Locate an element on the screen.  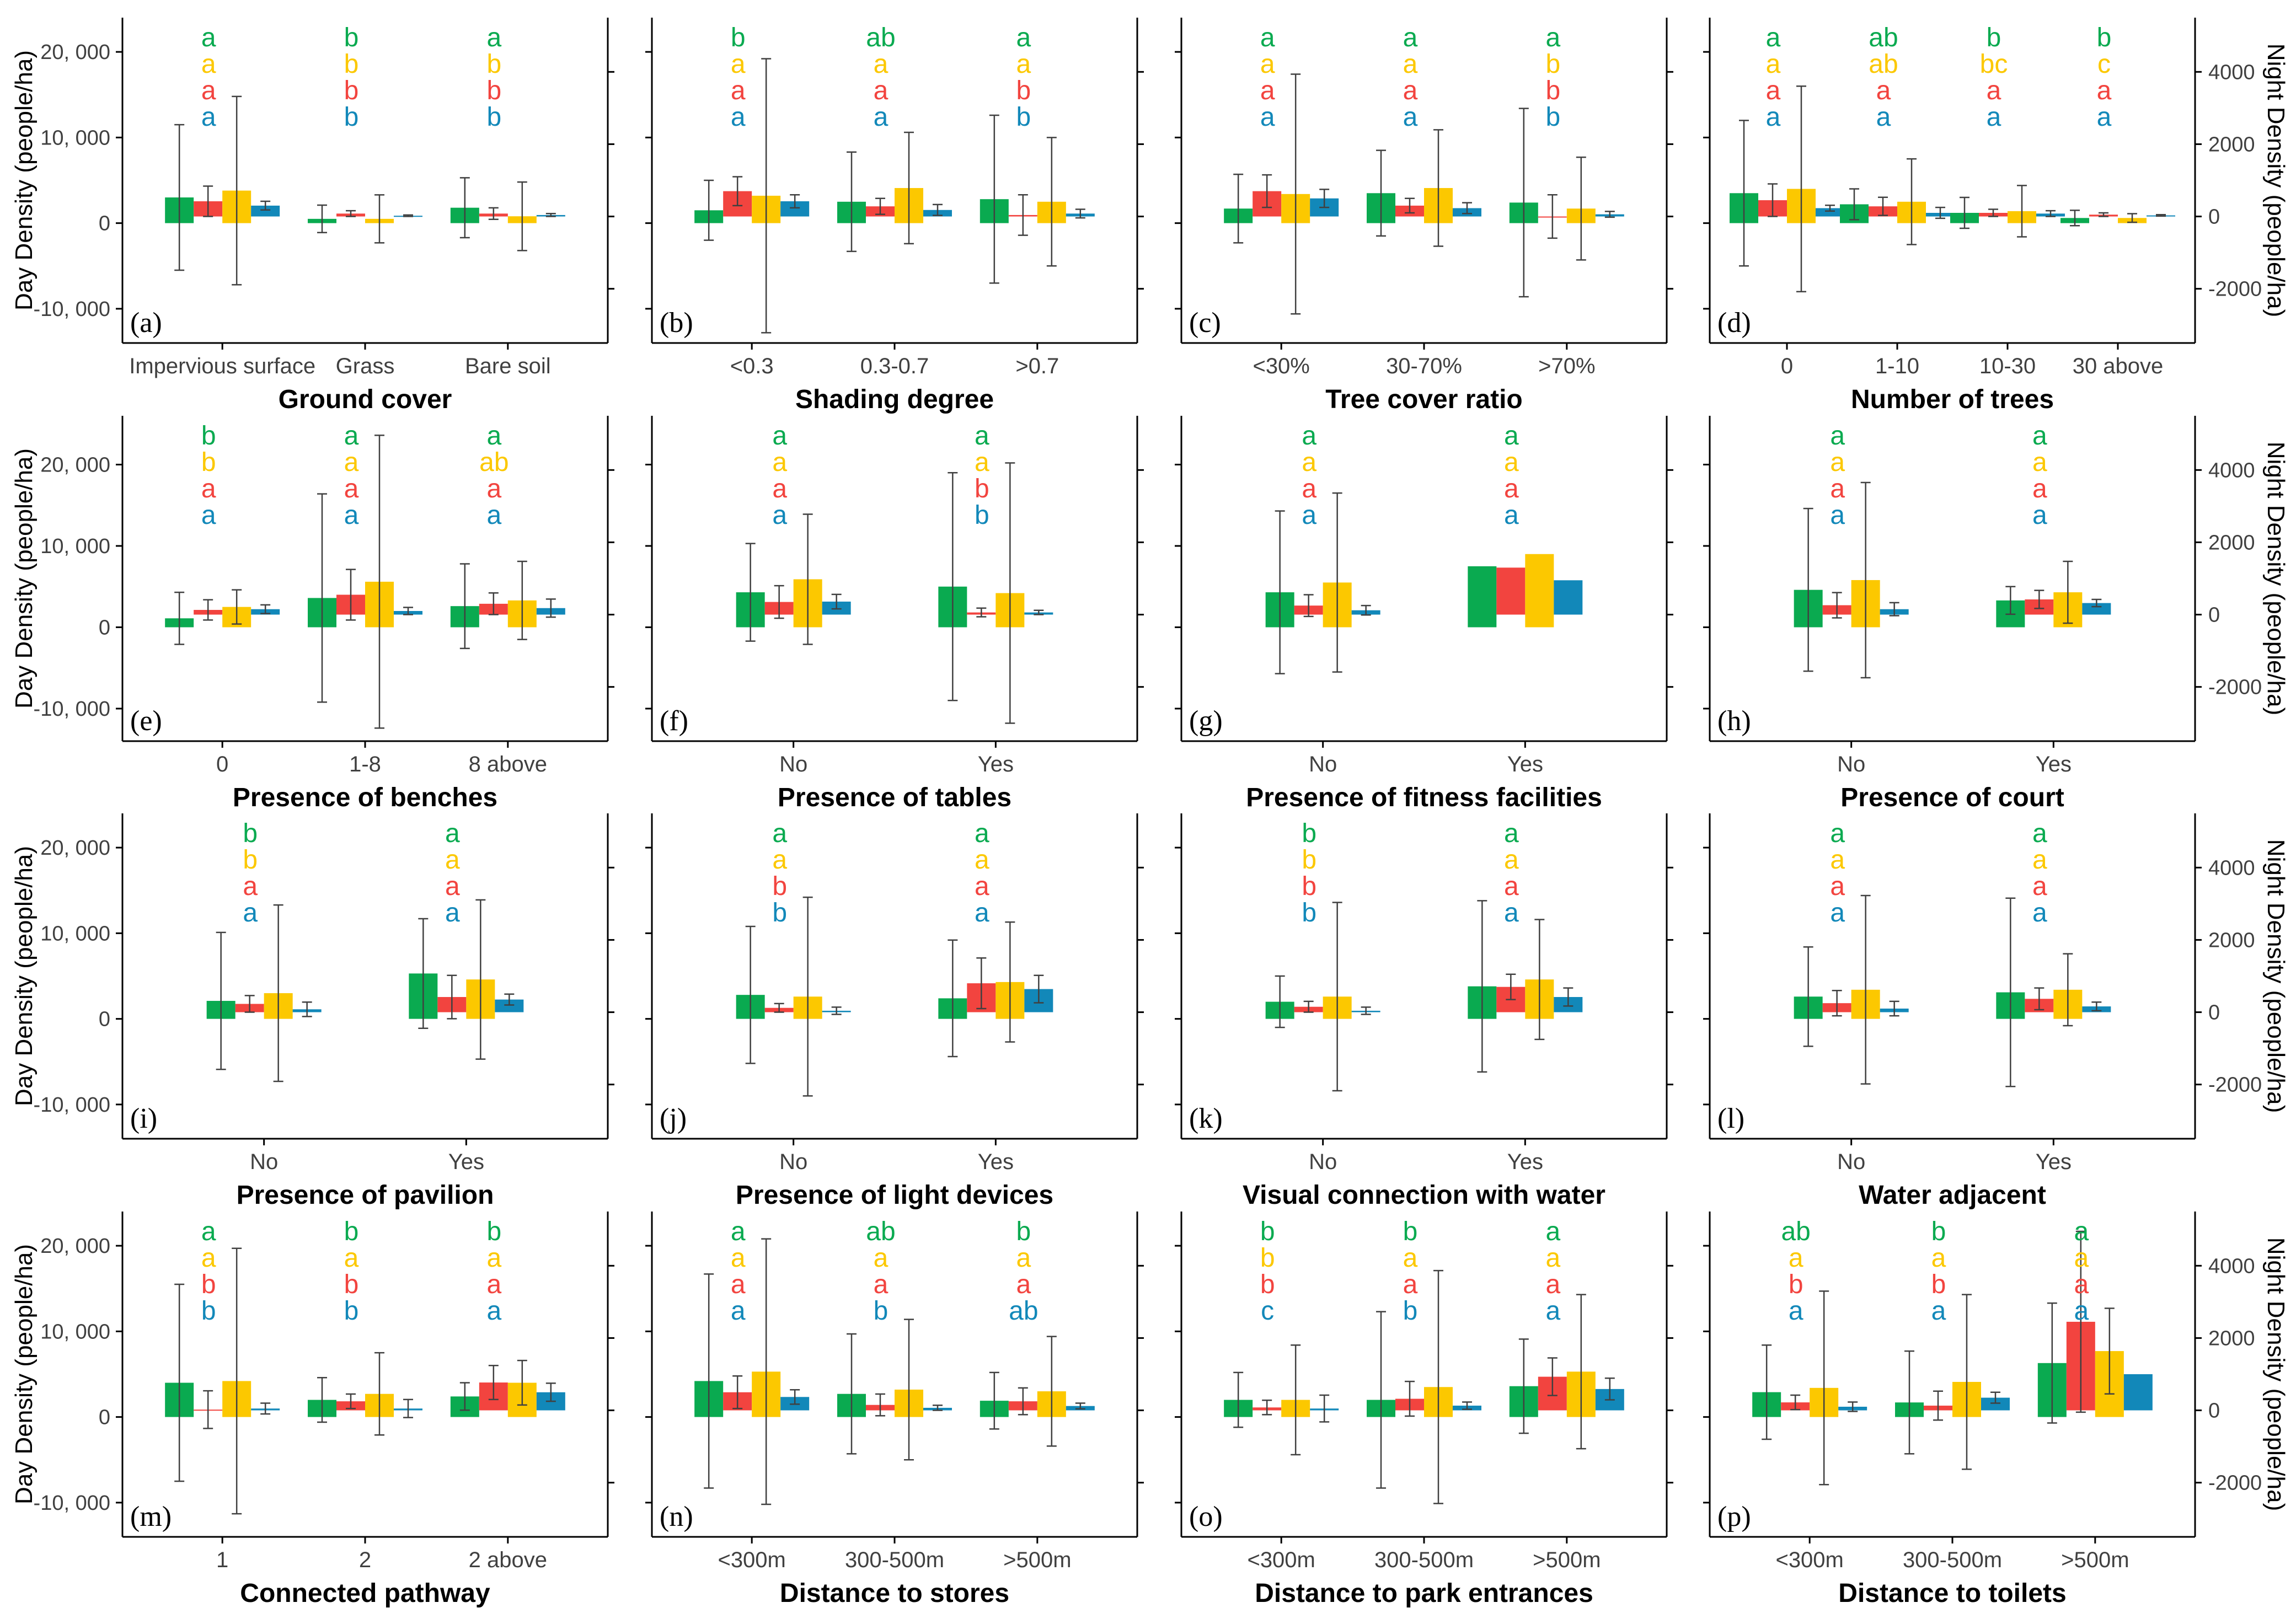
x-tick-label: 2 above is located at coordinates (508, 1560).